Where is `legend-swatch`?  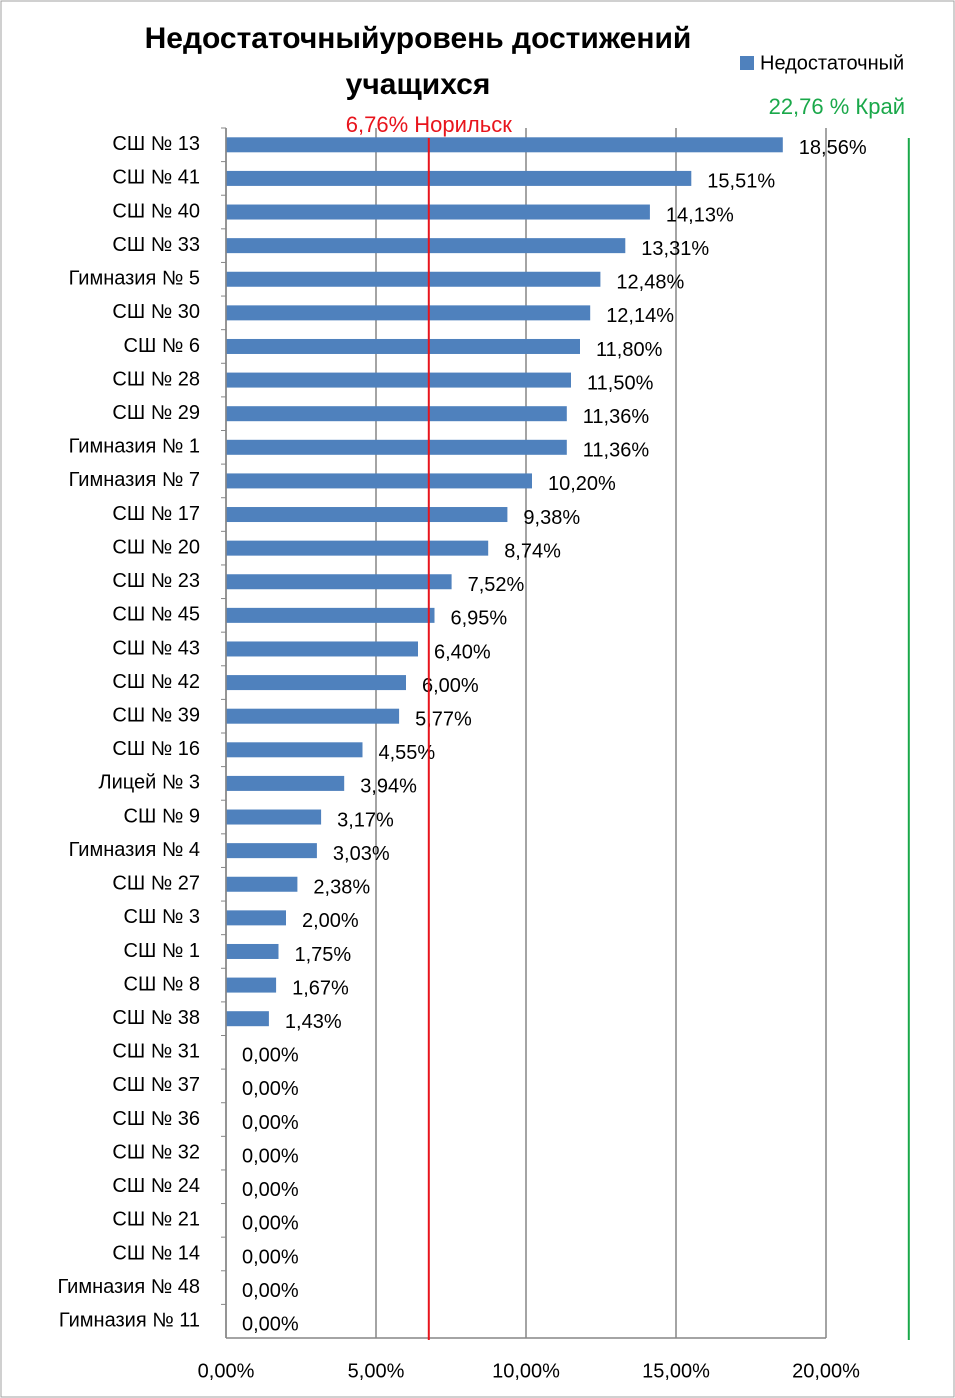 legend-swatch is located at coordinates (747, 63).